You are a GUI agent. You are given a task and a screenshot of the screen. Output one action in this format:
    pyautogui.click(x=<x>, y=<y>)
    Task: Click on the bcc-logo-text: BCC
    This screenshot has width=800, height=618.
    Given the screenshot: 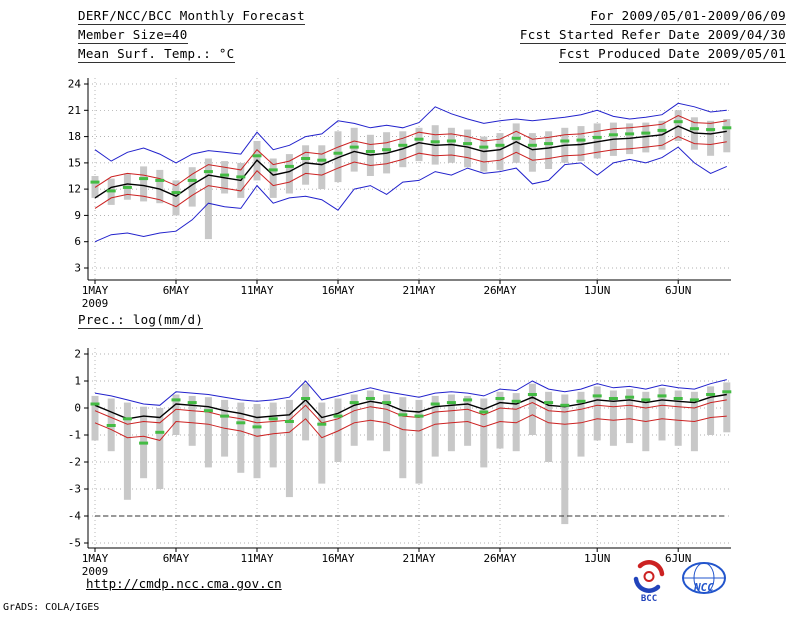 What is the action you would take?
    pyautogui.click(x=649, y=599)
    